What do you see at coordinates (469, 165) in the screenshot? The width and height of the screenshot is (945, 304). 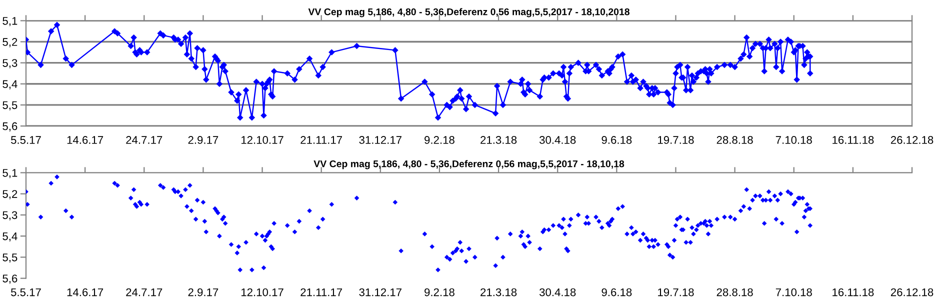 I see `chart-title: VV Cep mag 5,186, 4,80 - 5,36,Deferenz 0,56 mag,5,5,2017 - 18,10,18` at bounding box center [469, 165].